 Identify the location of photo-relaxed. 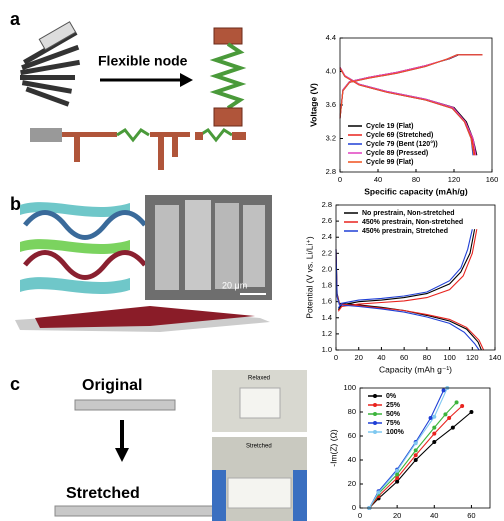
(259, 401).